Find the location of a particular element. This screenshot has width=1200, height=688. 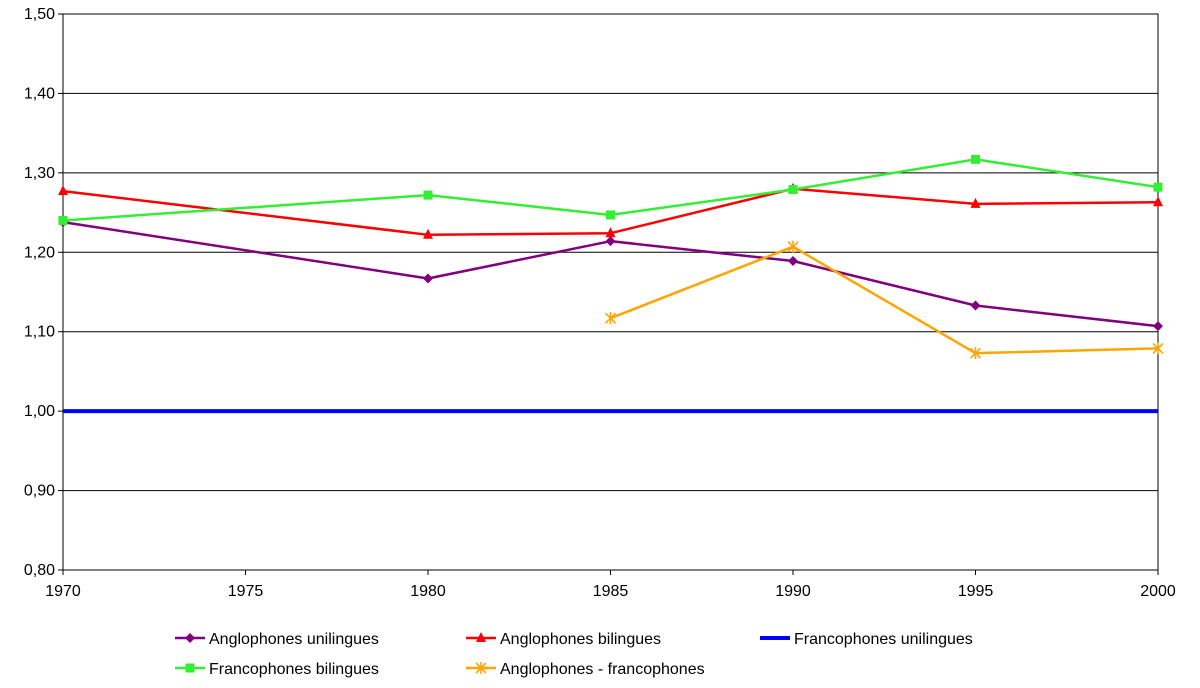

legend-label: Anglophones unilingues is located at coordinates (294, 639).